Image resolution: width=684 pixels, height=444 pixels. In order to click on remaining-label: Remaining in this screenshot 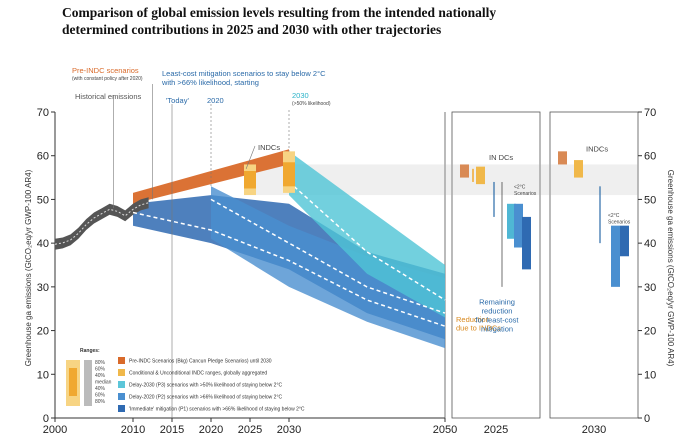, I will do `click(497, 301)`.